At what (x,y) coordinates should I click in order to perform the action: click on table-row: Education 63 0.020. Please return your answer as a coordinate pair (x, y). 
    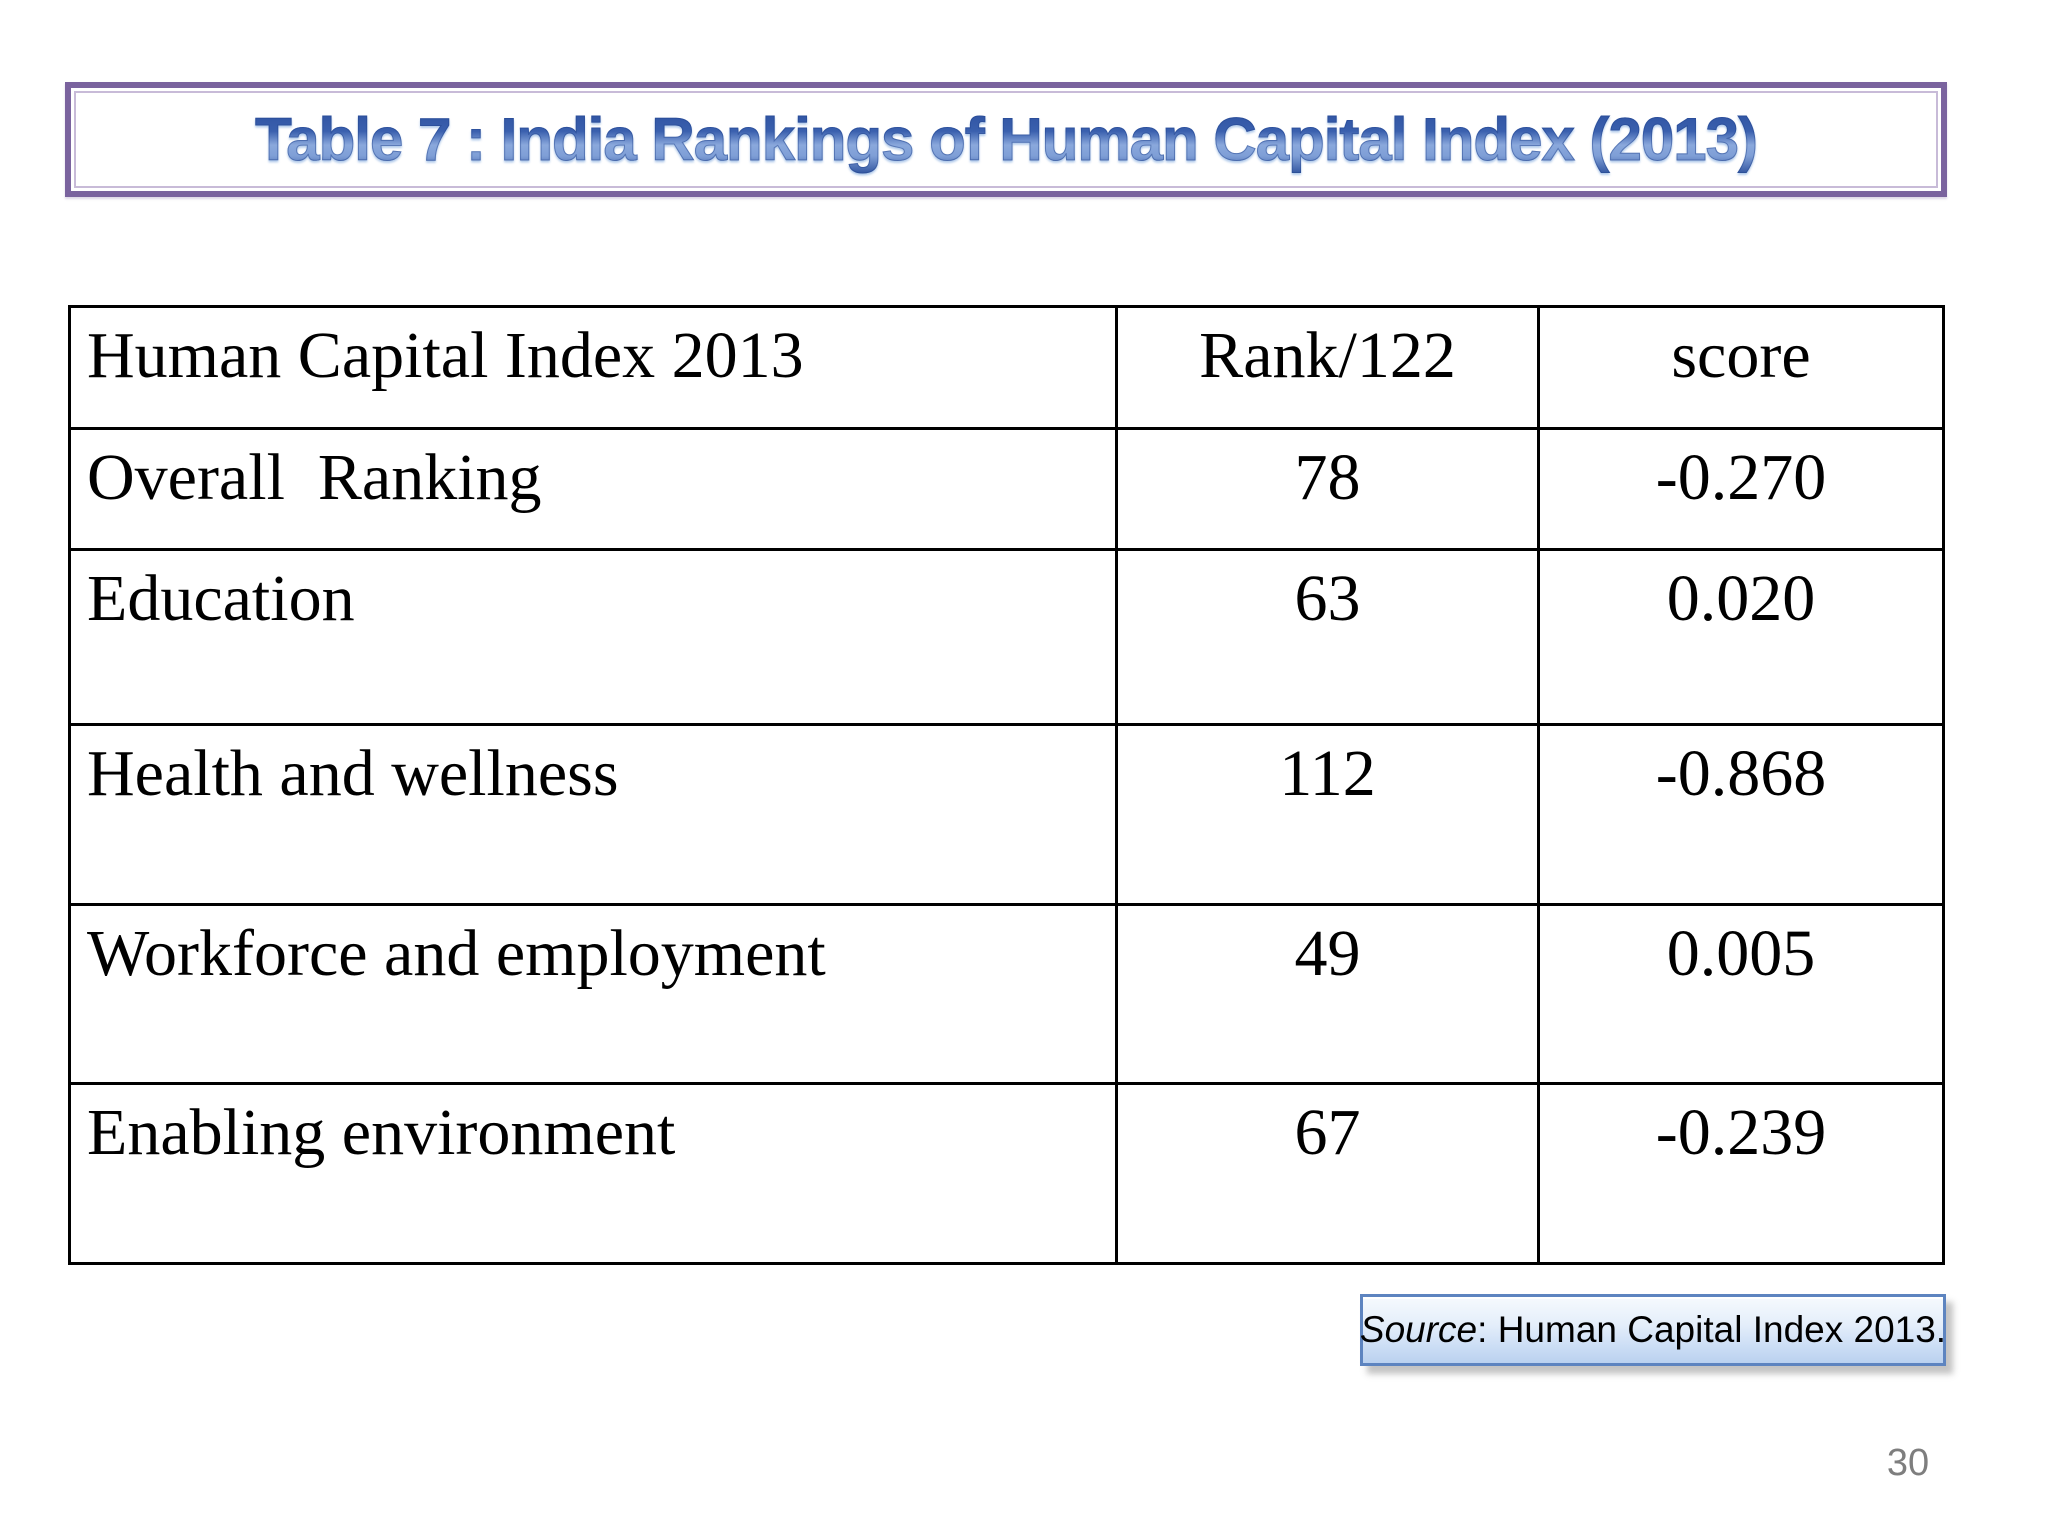
    Looking at the image, I should click on (1006, 637).